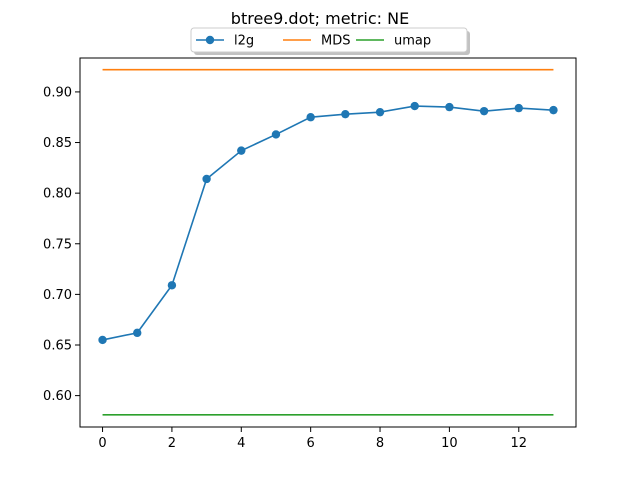 This screenshot has width=640, height=480. What do you see at coordinates (57, 396) in the screenshot?
I see `y-tick-label: 0.60` at bounding box center [57, 396].